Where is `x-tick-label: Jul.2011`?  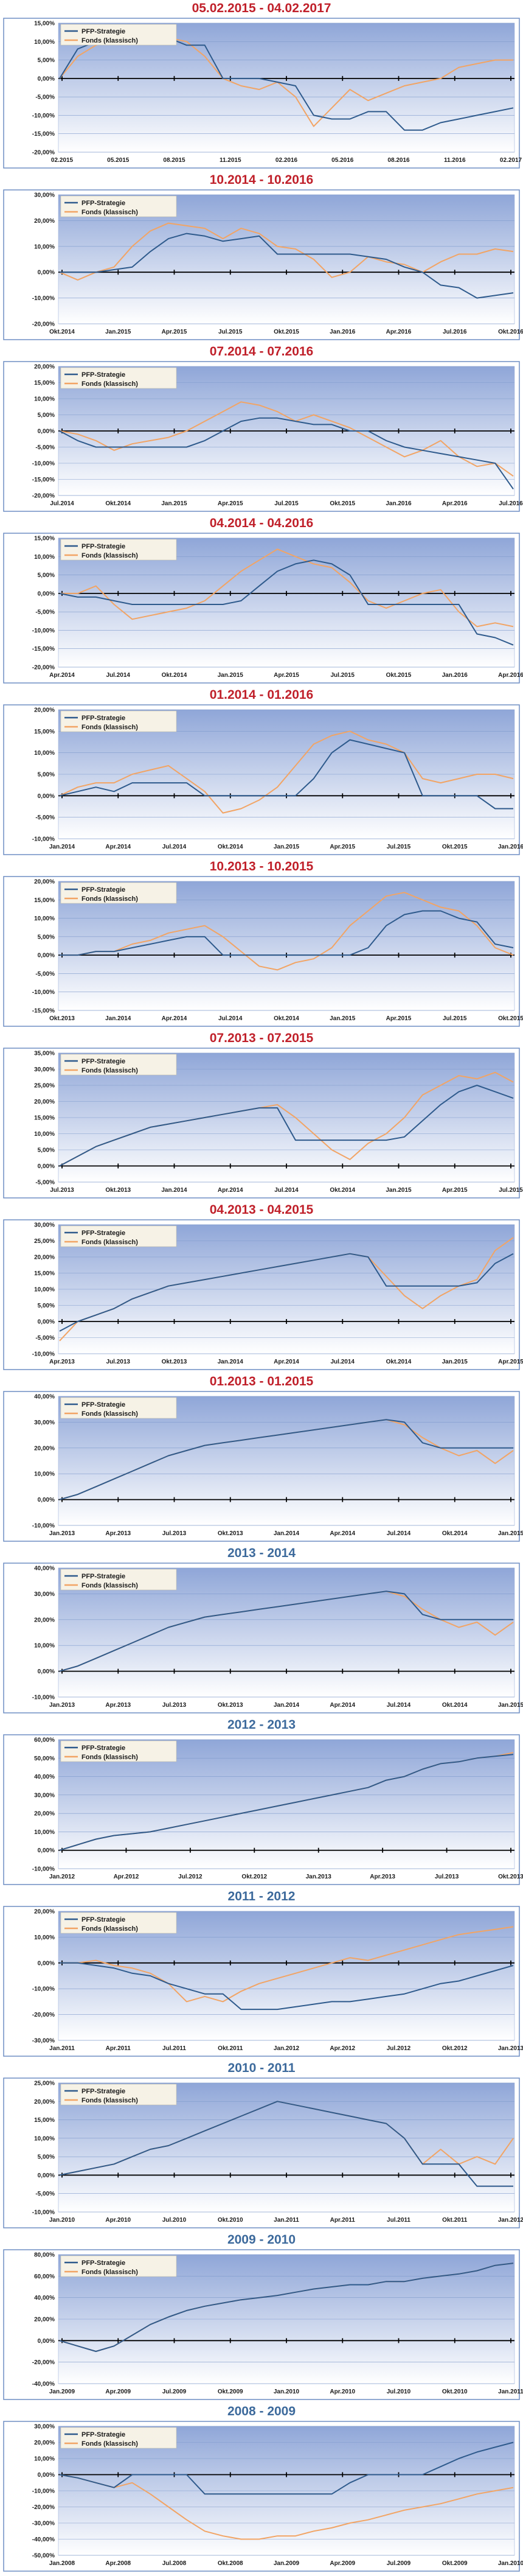 x-tick-label: Jul.2011 is located at coordinates (174, 2048).